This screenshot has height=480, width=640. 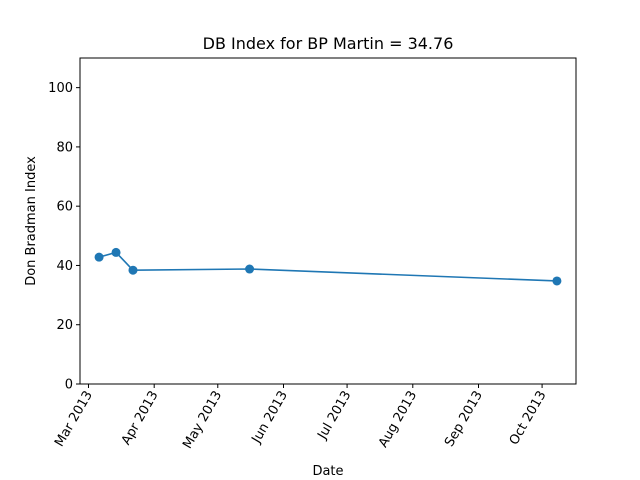 What do you see at coordinates (31, 221) in the screenshot?
I see `y-axis-label: Don Bradman Index` at bounding box center [31, 221].